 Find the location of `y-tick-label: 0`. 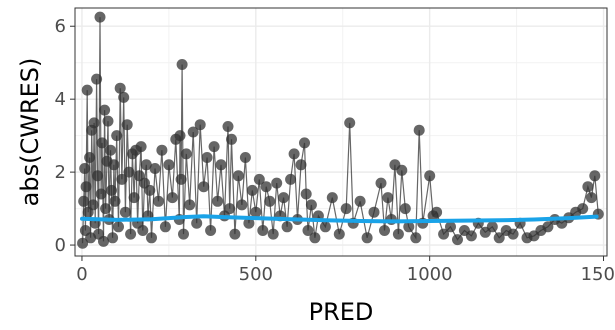

y-tick-label: 0 is located at coordinates (60, 245).